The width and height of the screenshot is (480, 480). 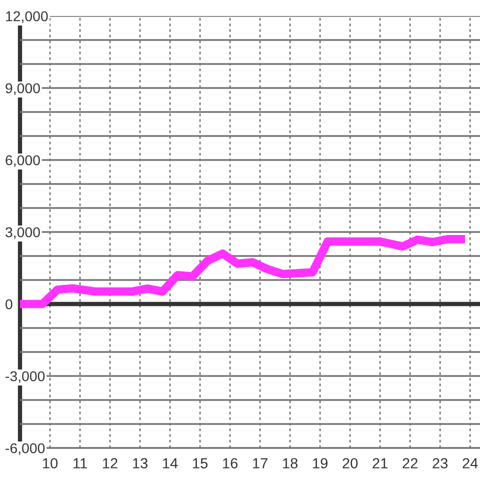 What do you see at coordinates (260, 463) in the screenshot?
I see `x-tick-label: 17` at bounding box center [260, 463].